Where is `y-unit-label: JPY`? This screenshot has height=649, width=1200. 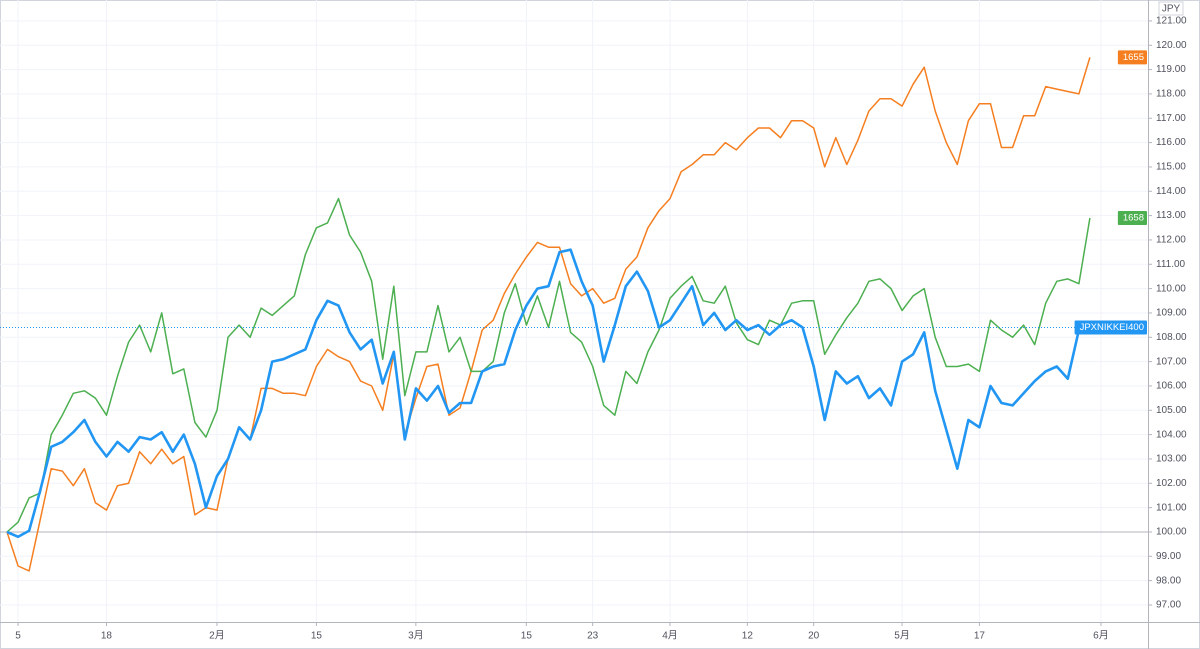 y-unit-label: JPY is located at coordinates (1171, 9).